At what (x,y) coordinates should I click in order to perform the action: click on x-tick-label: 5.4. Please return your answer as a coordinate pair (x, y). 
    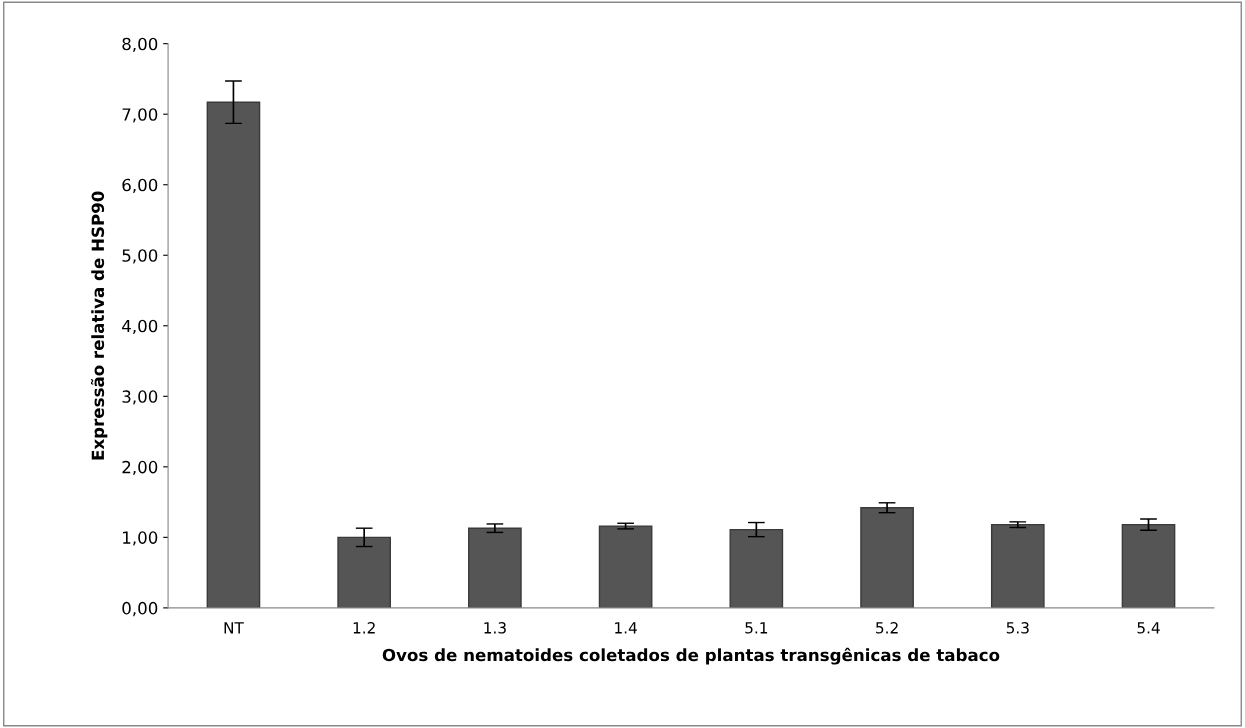
    Looking at the image, I should click on (1148, 628).